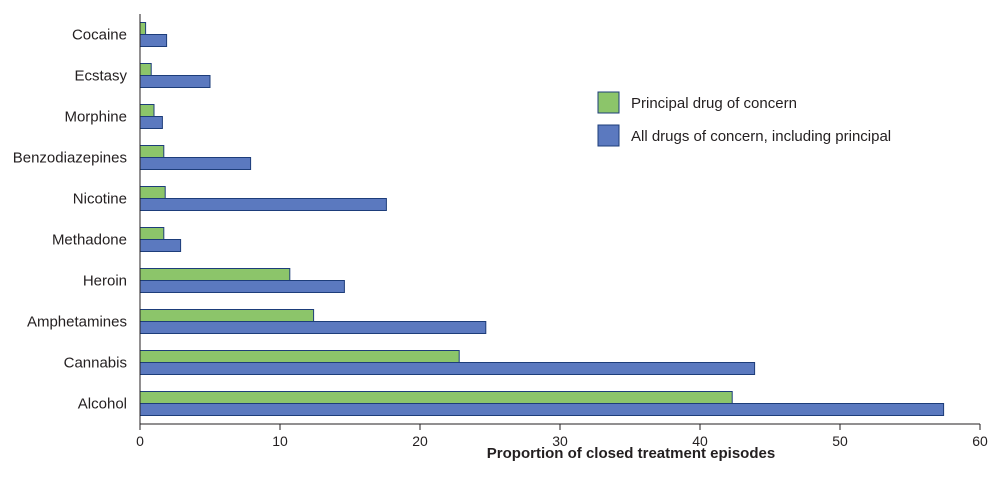 The image size is (989, 493). What do you see at coordinates (100, 76) in the screenshot?
I see `category-label-ecstasy: Ecstasy` at bounding box center [100, 76].